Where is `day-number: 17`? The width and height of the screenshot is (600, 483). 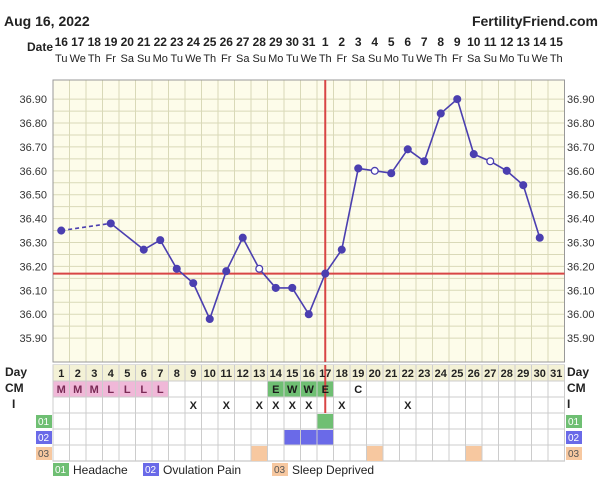 day-number: 17 is located at coordinates (325, 374).